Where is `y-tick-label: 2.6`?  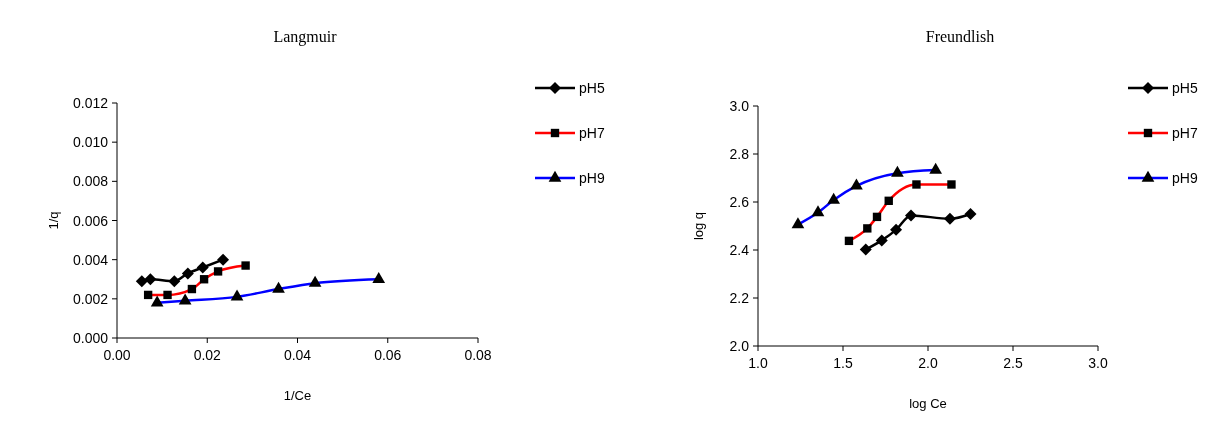 y-tick-label: 2.6 is located at coordinates (739, 202).